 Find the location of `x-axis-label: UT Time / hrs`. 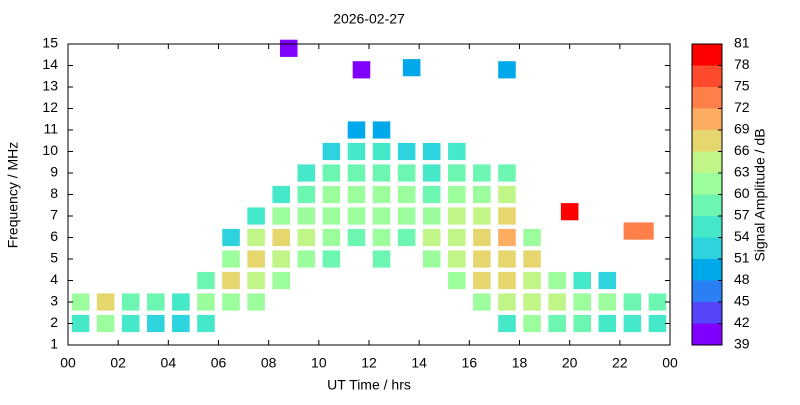

x-axis-label: UT Time / hrs is located at coordinates (369, 385).